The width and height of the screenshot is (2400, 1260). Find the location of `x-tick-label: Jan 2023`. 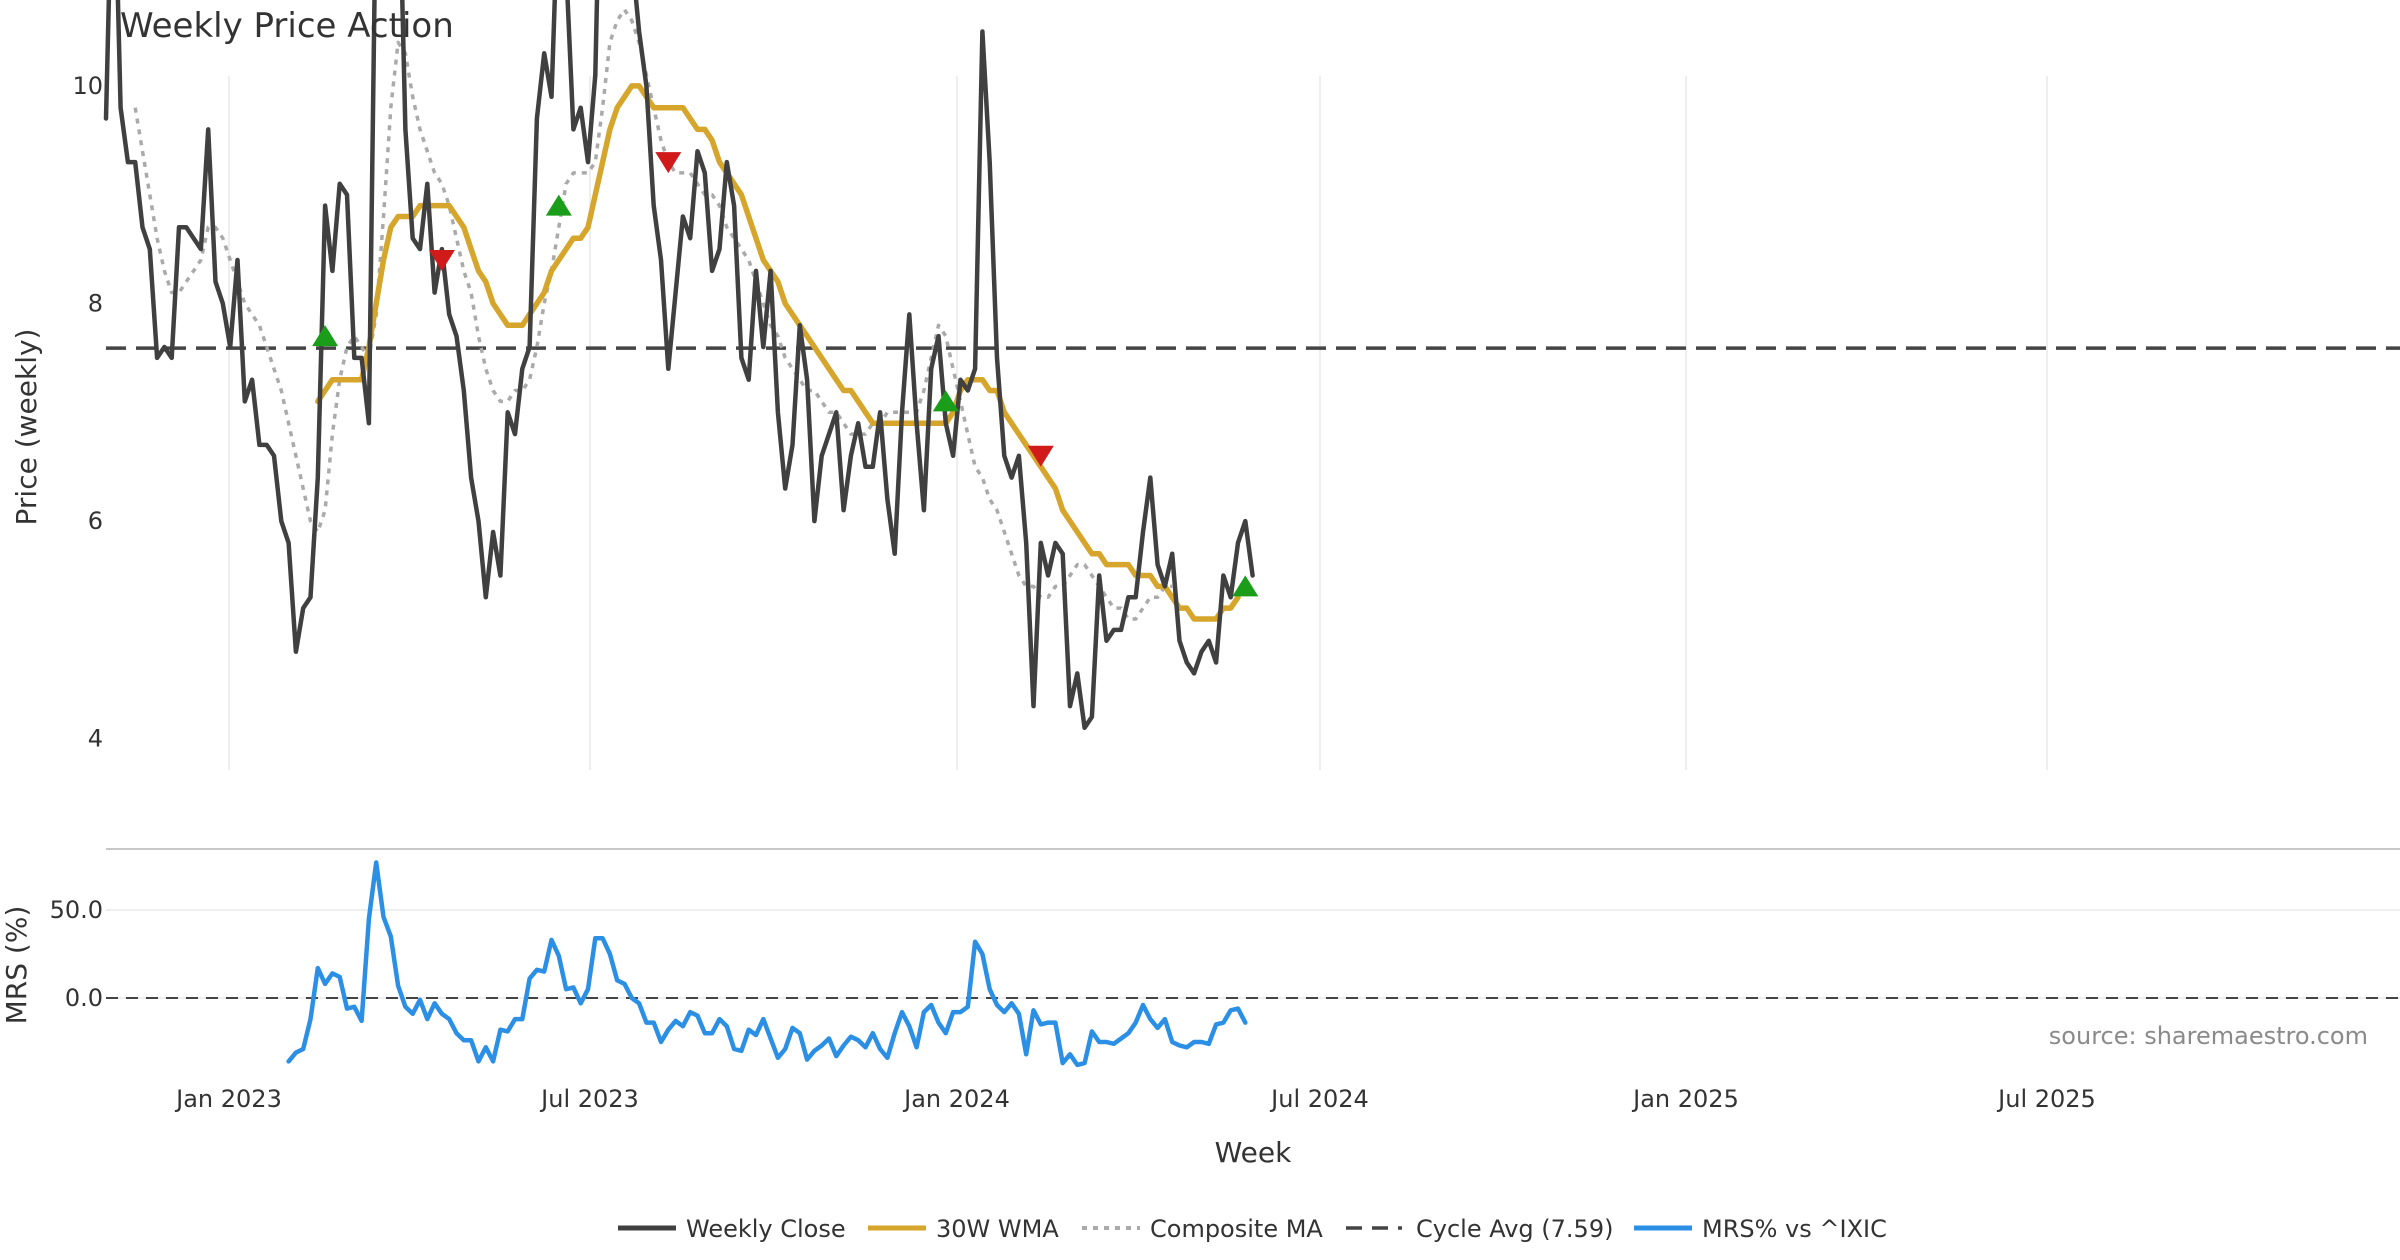

x-tick-label: Jan 2023 is located at coordinates (228, 1099).